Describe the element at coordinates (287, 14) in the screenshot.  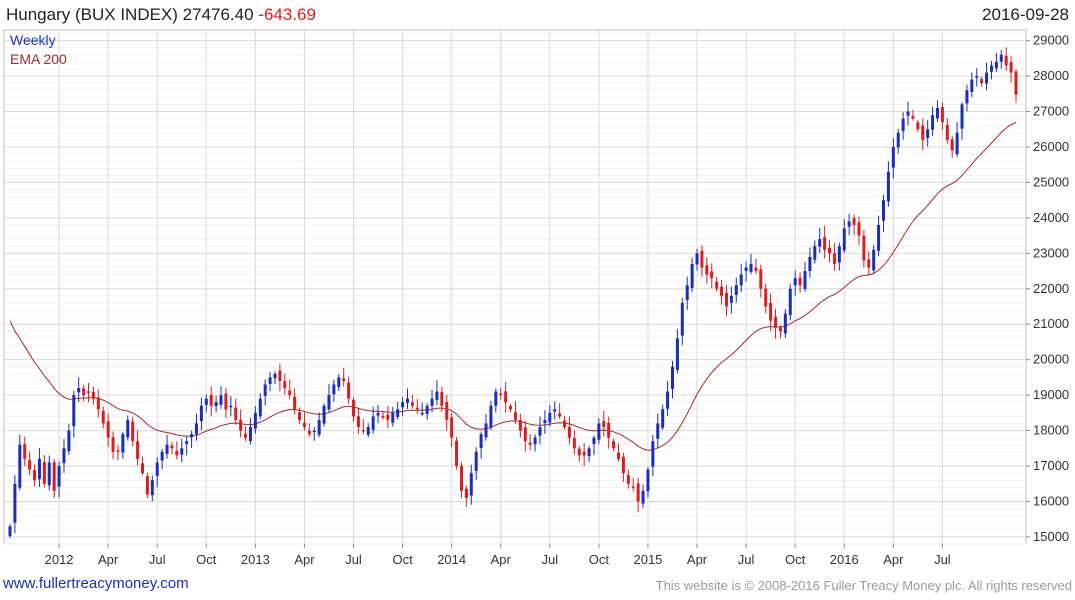
I see `title-change: -643.69` at that location.